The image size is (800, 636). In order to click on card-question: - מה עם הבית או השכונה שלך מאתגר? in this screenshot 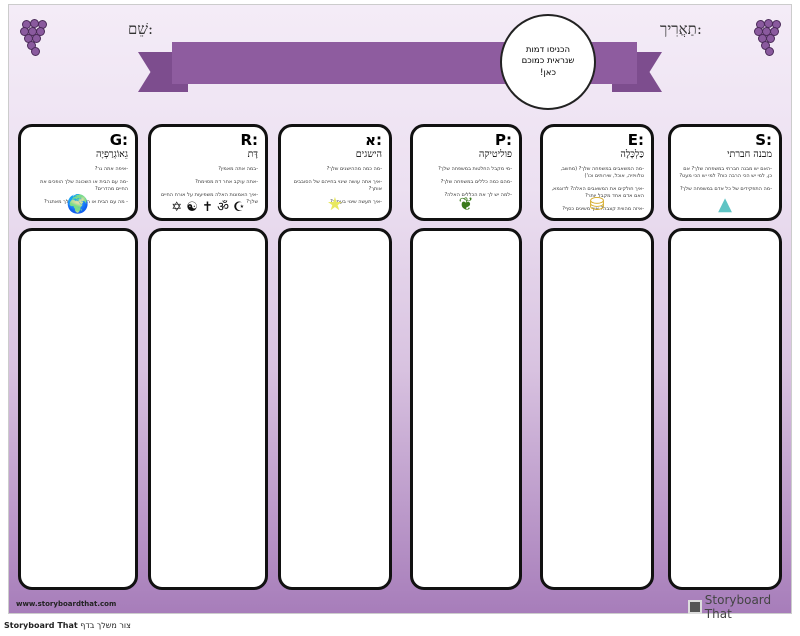, I will do `click(85, 202)`.